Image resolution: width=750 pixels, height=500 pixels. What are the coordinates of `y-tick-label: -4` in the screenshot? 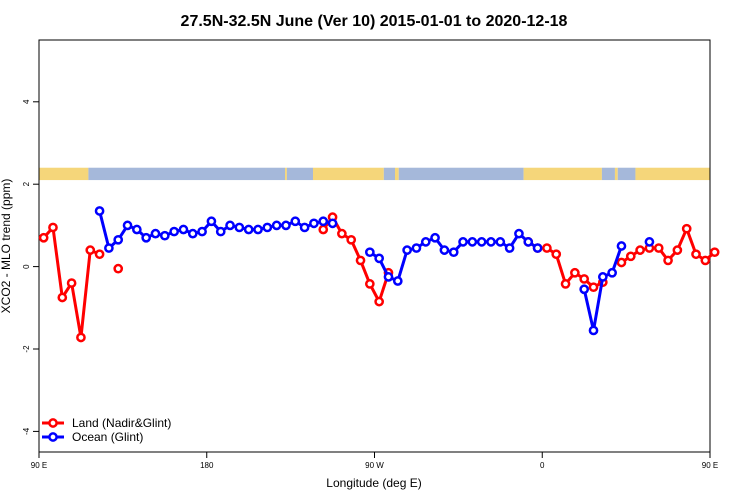 It's located at (26, 431).